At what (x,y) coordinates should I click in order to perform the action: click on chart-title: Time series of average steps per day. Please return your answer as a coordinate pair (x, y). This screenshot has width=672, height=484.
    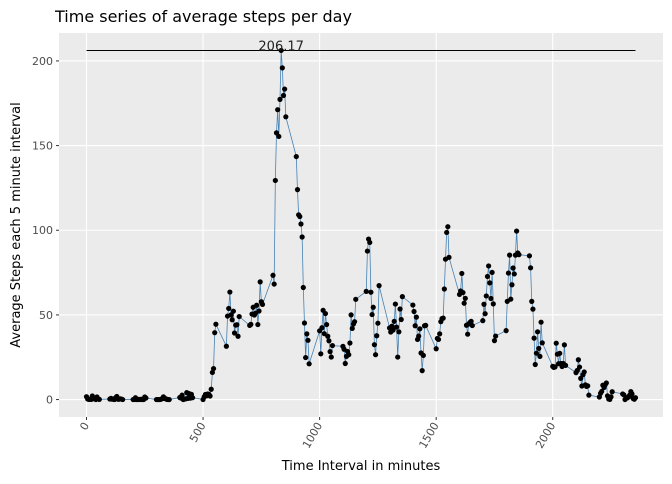
    Looking at the image, I should click on (203, 16).